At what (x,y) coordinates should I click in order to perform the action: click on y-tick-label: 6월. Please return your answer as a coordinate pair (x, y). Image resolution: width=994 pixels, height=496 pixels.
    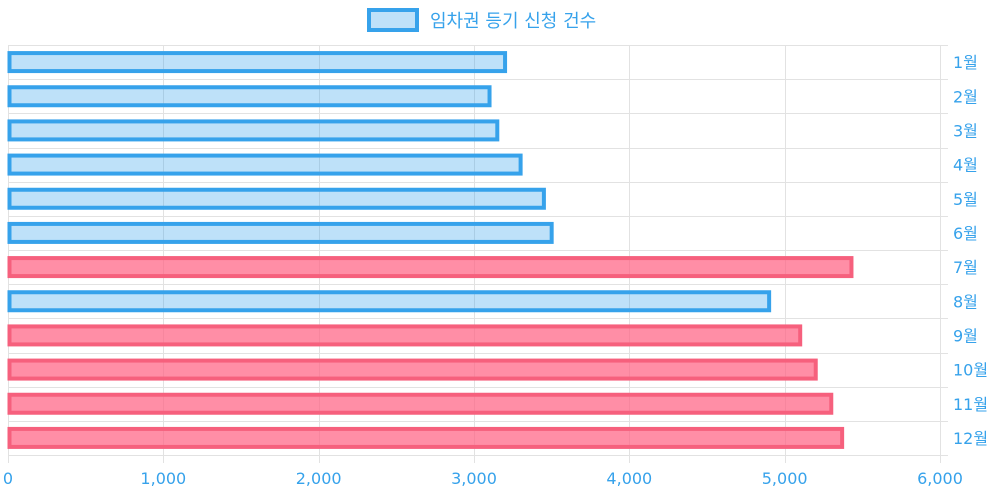
    Looking at the image, I should click on (965, 233).